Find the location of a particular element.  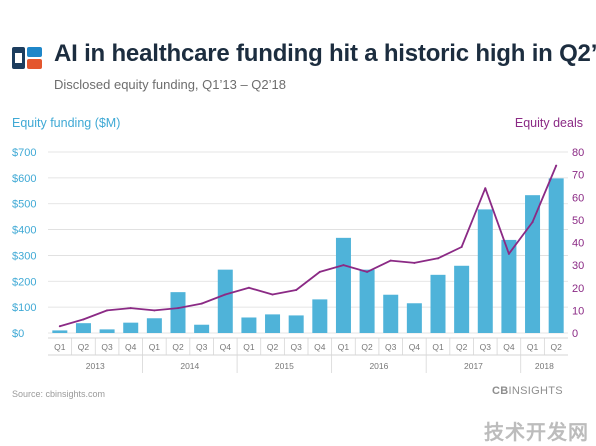

brand-mark: CBINSIGHTS is located at coordinates (527, 391).